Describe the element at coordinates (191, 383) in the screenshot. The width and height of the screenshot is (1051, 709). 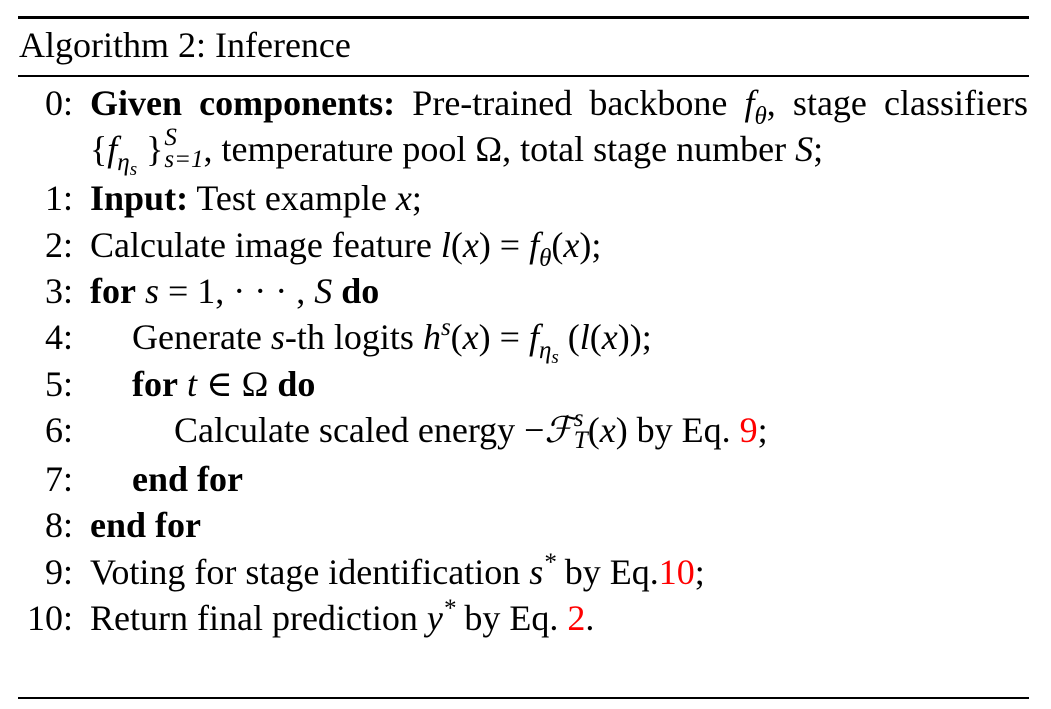
I see `math-symbol: t` at that location.